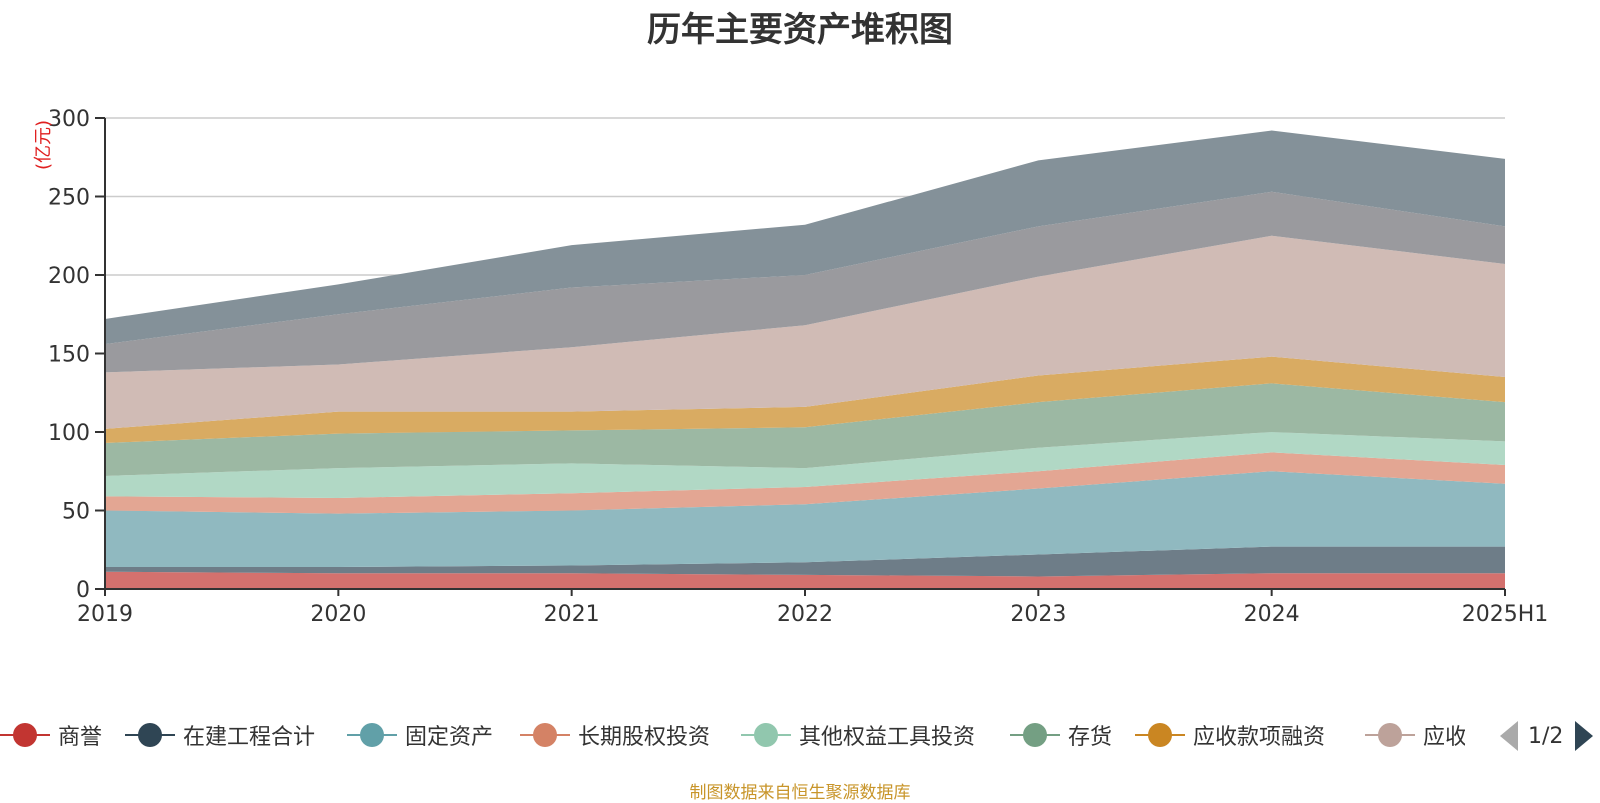  I want to click on y-tick-label: 100, so click(69, 433).